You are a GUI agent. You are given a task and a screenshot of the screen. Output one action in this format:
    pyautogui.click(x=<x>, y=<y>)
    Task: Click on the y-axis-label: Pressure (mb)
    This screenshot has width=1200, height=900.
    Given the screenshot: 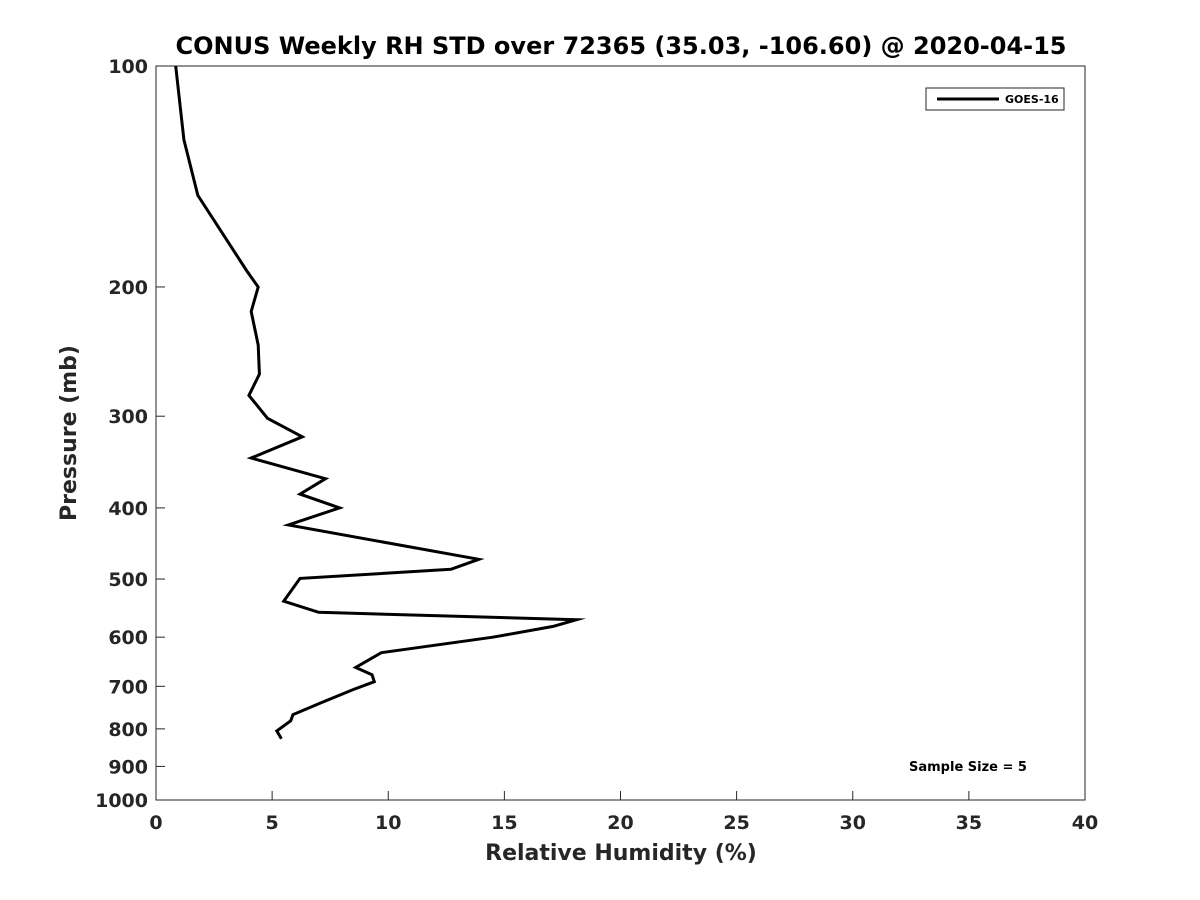 What is the action you would take?
    pyautogui.click(x=69, y=433)
    